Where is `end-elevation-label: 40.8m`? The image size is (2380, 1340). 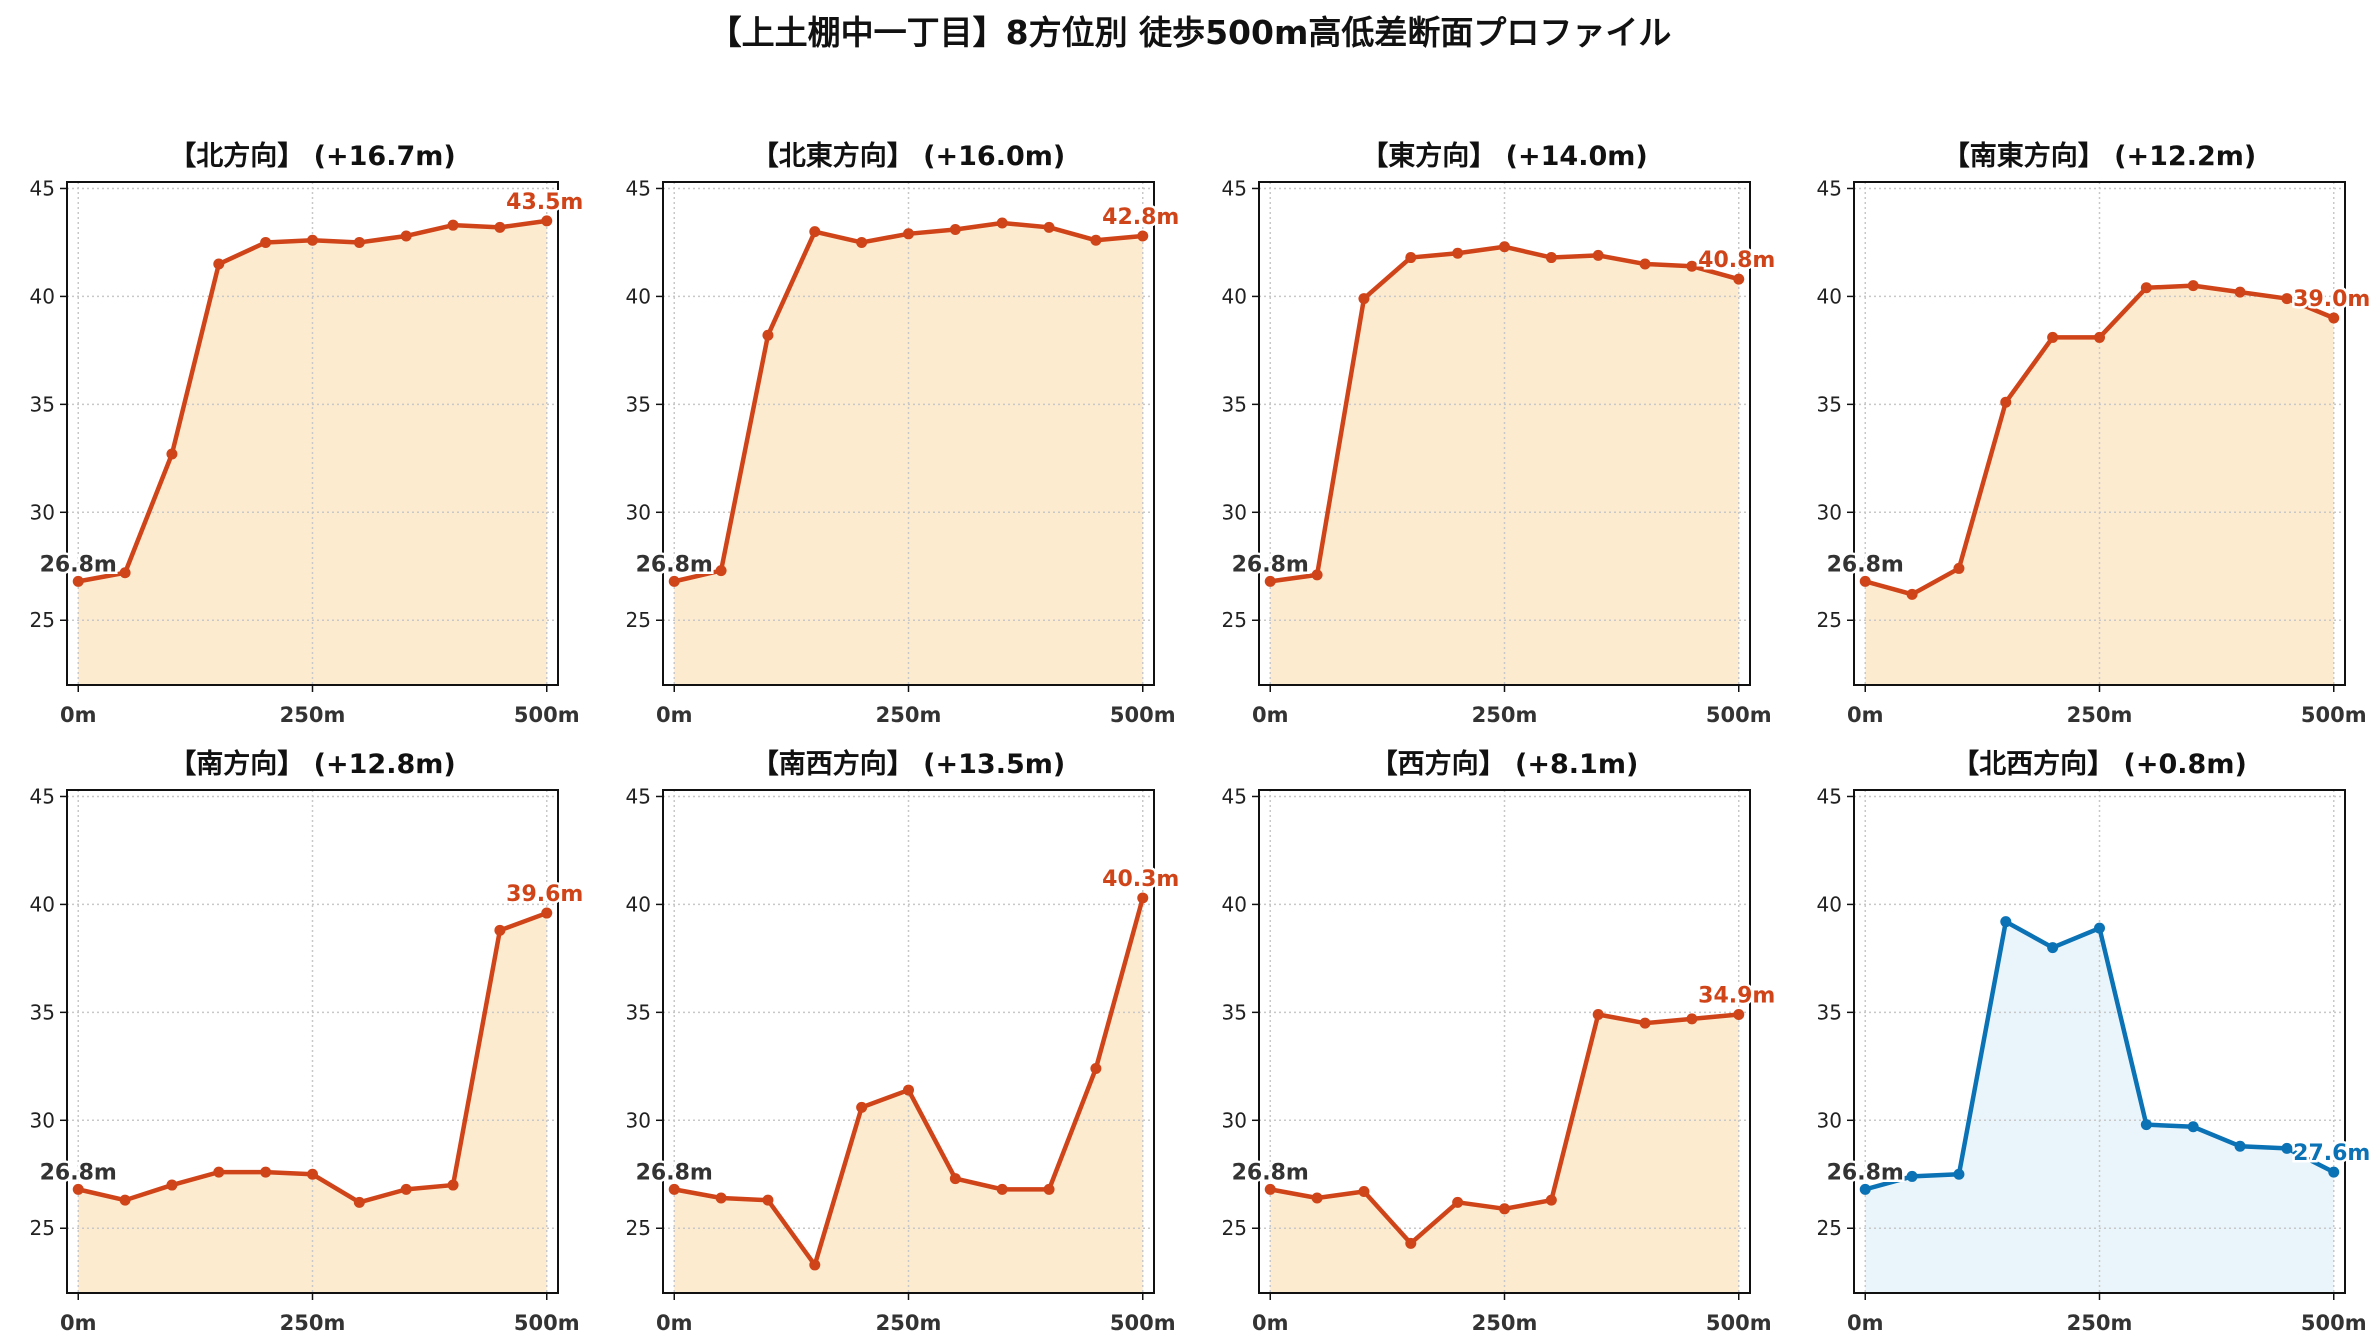 end-elevation-label: 40.8m is located at coordinates (1736, 260).